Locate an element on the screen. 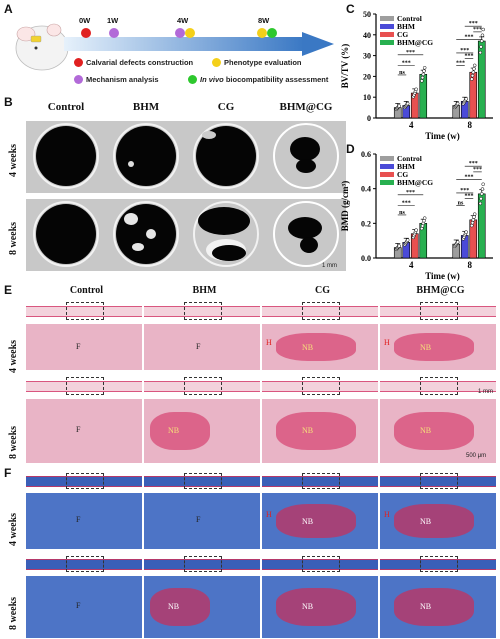  bvtv-ytick: 30 is located at coordinates (367, 56).